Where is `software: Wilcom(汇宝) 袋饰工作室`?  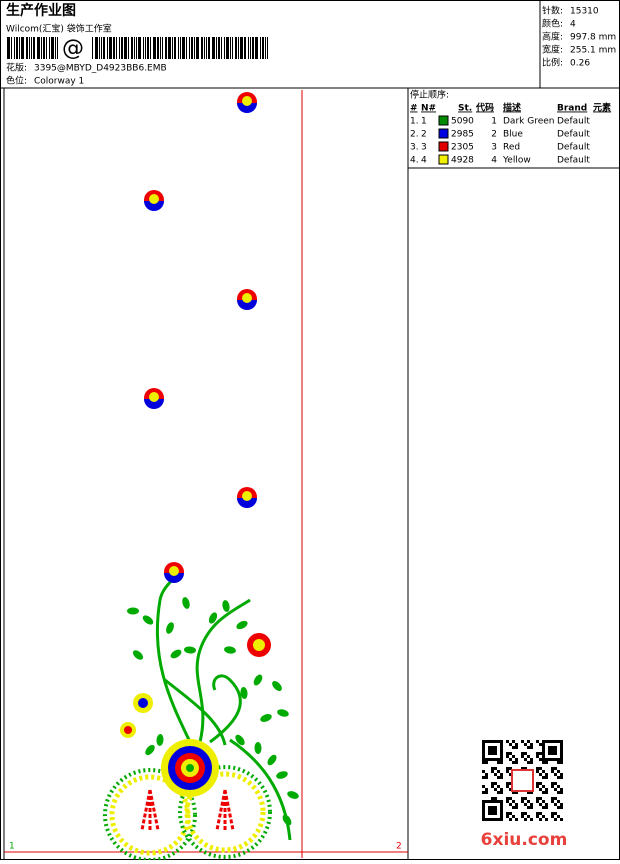 software: Wilcom(汇宝) 袋饰工作室 is located at coordinates (59, 29).